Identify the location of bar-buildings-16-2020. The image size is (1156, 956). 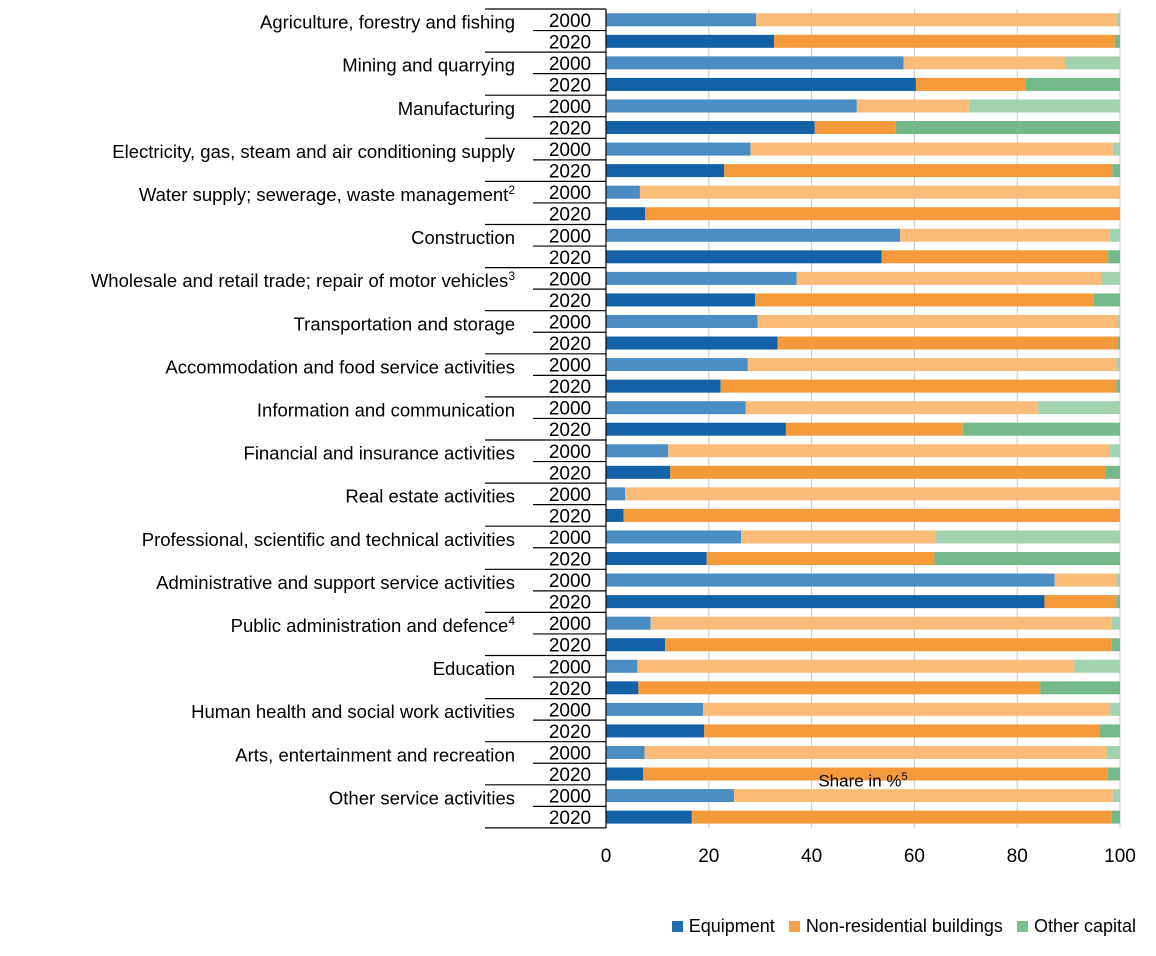
(902, 731).